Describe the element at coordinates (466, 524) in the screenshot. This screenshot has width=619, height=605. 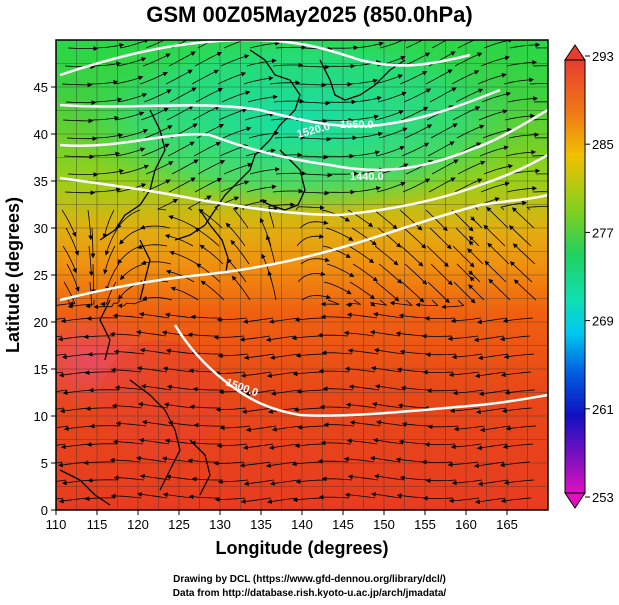
I see `x-tick-label: 160` at that location.